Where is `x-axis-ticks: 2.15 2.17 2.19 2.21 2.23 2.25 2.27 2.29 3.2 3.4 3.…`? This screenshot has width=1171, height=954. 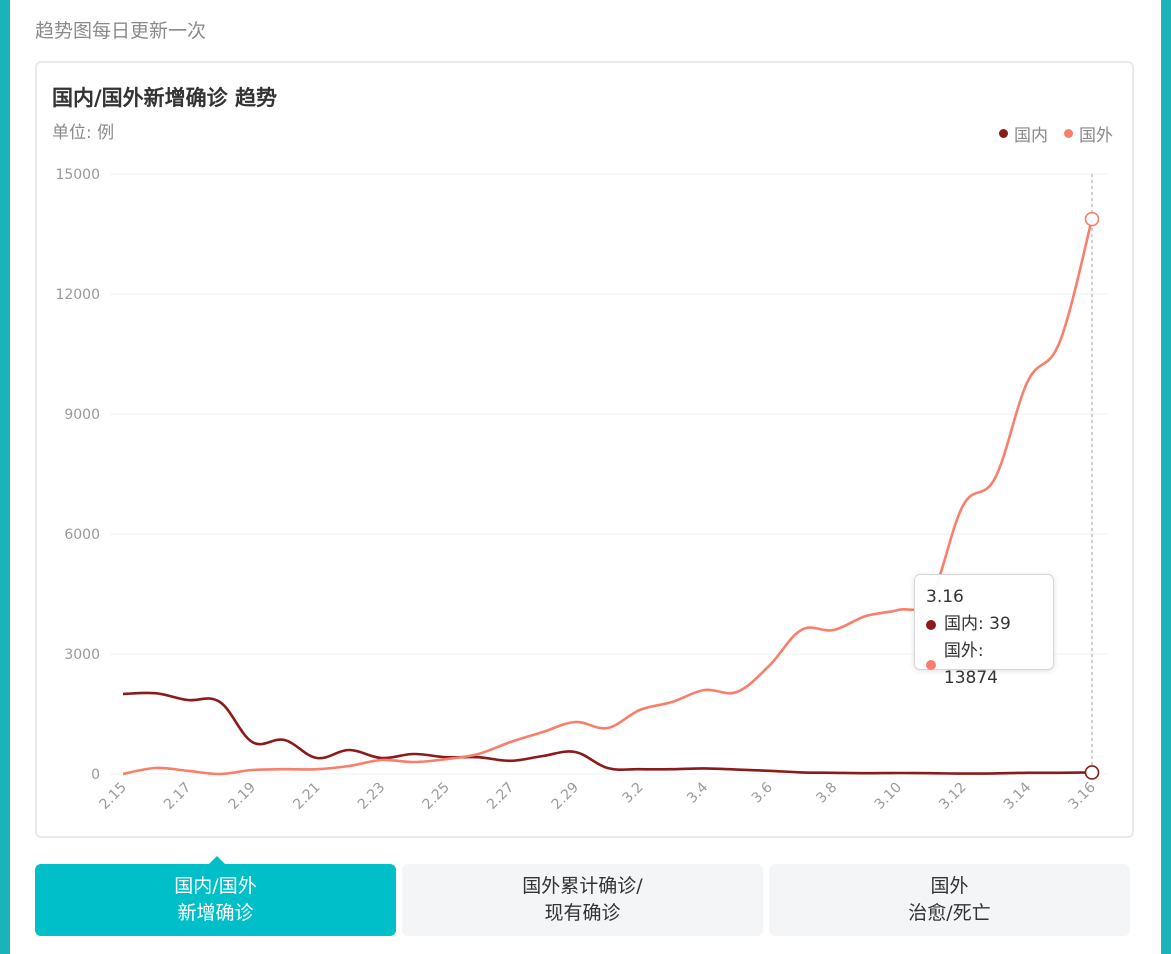 x-axis-ticks: 2.15 2.17 2.19 2.21 2.23 2.25 2.27 2.29 3.2 3.4 3.… is located at coordinates (597, 795).